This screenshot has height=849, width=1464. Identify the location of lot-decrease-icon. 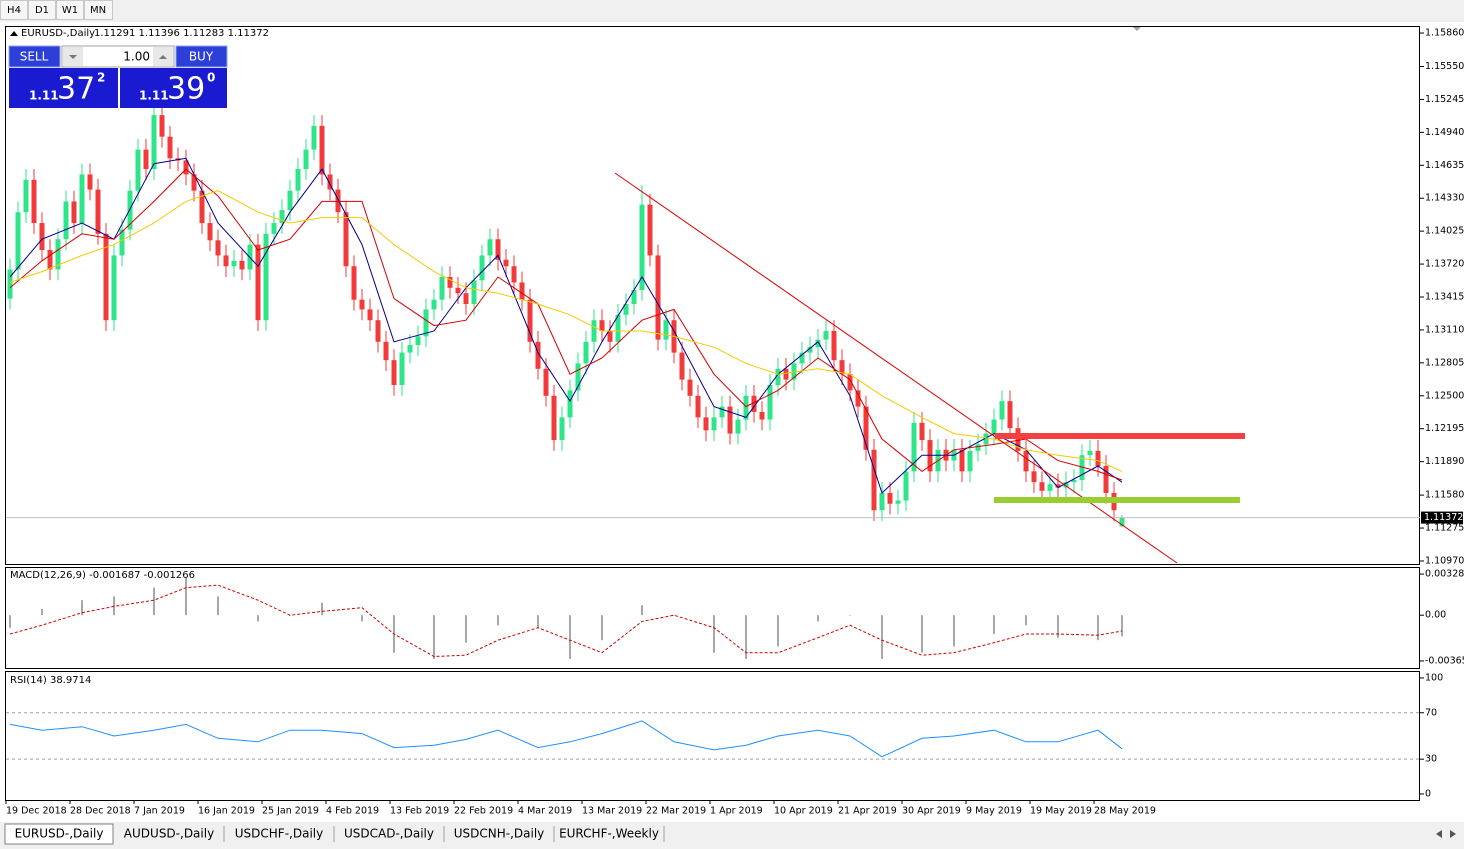
(73, 57).